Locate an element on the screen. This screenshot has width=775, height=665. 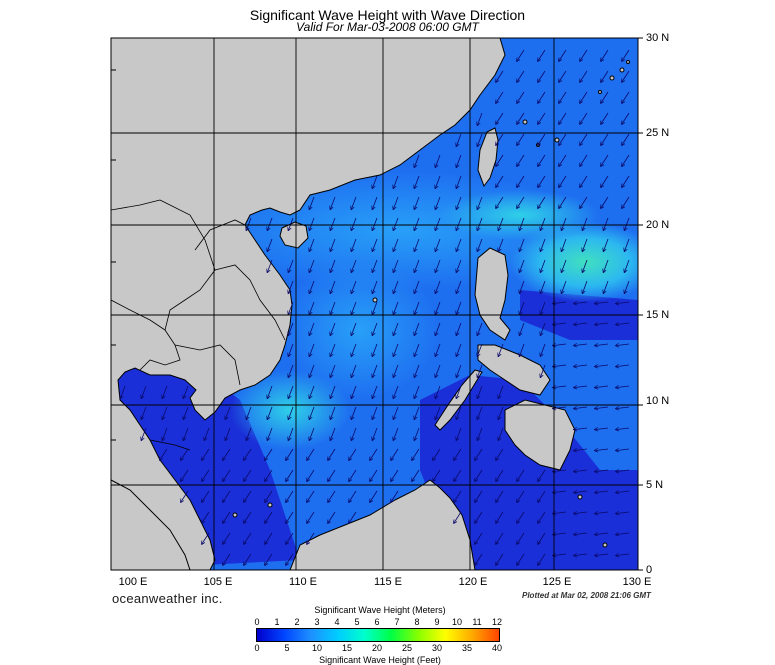
lat-label-0: 0 is located at coordinates (649, 570).